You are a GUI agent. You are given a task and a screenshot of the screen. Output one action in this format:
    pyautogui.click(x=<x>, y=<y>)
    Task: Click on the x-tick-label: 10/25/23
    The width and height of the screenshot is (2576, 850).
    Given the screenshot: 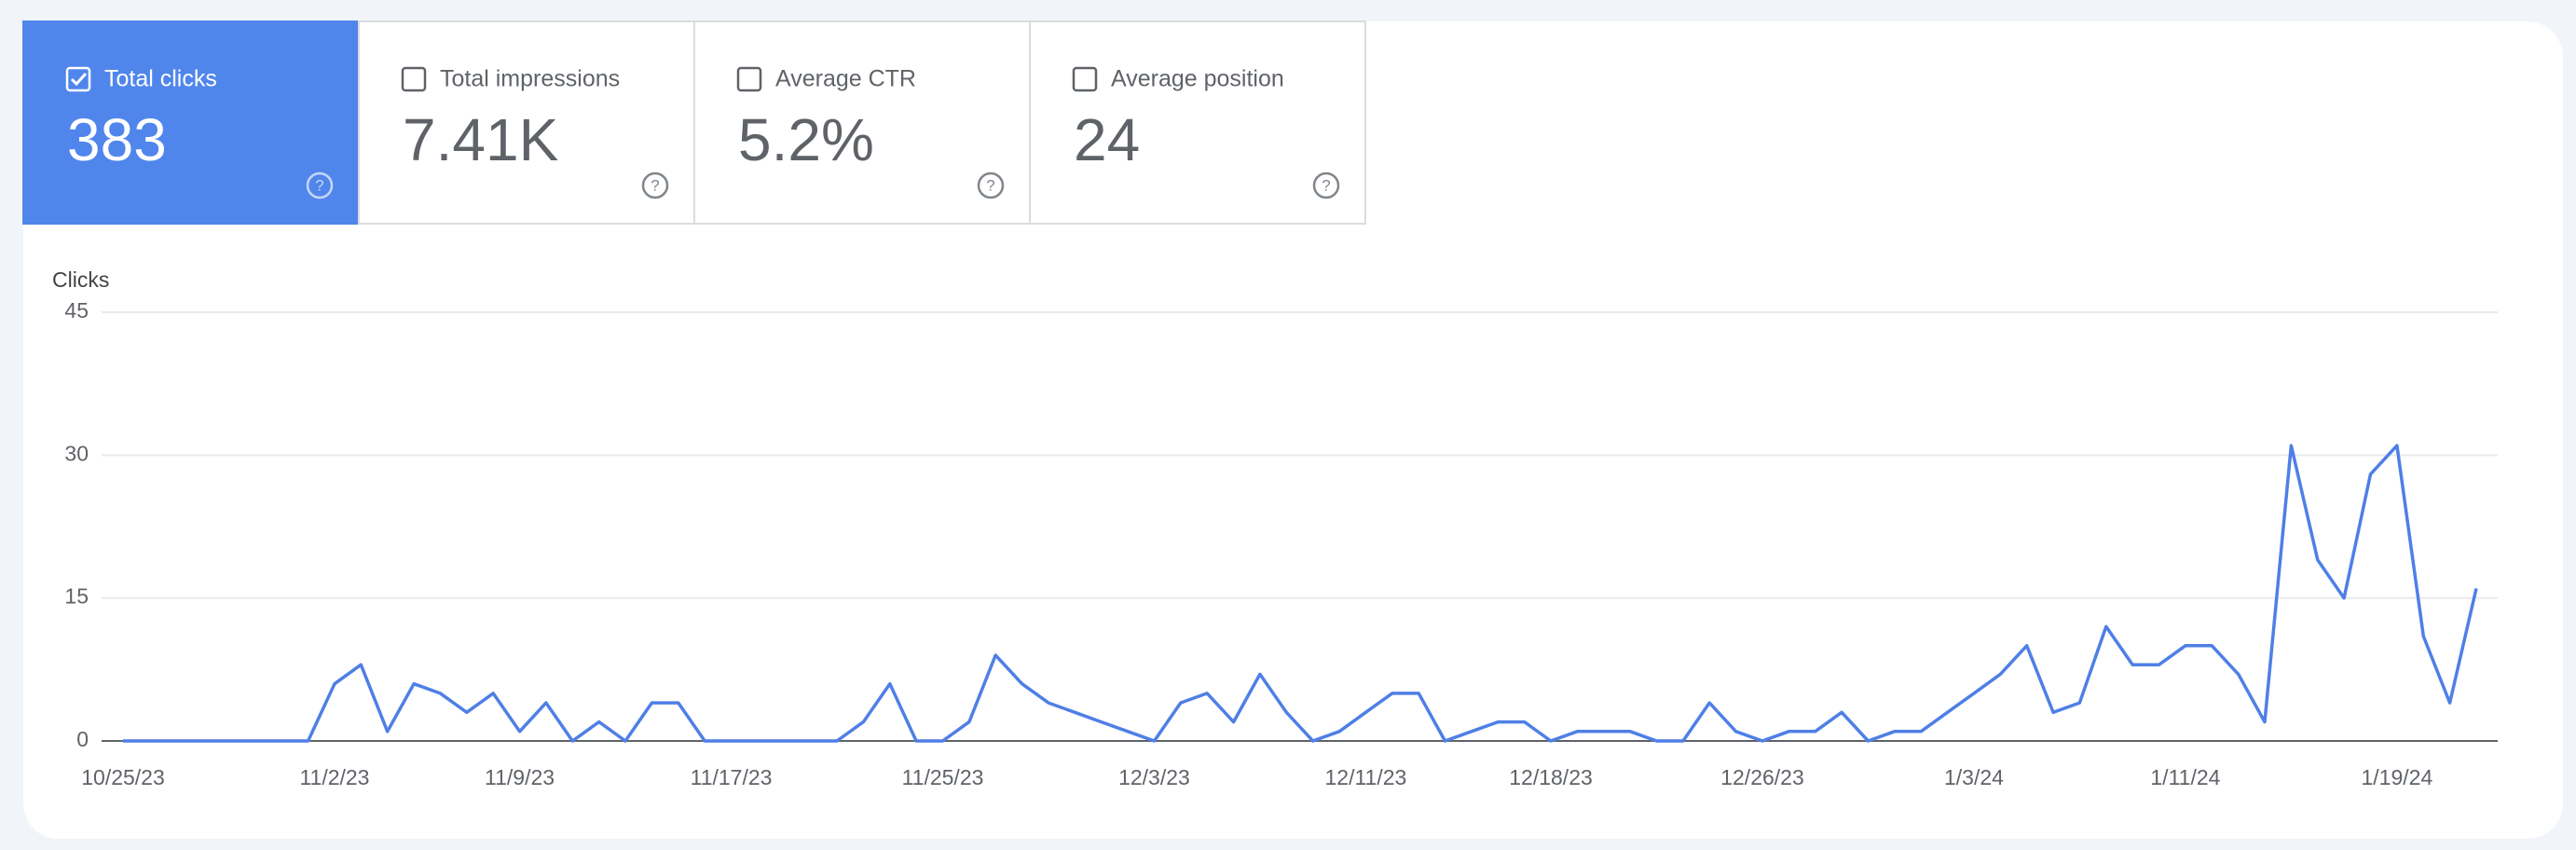 What is the action you would take?
    pyautogui.click(x=123, y=777)
    